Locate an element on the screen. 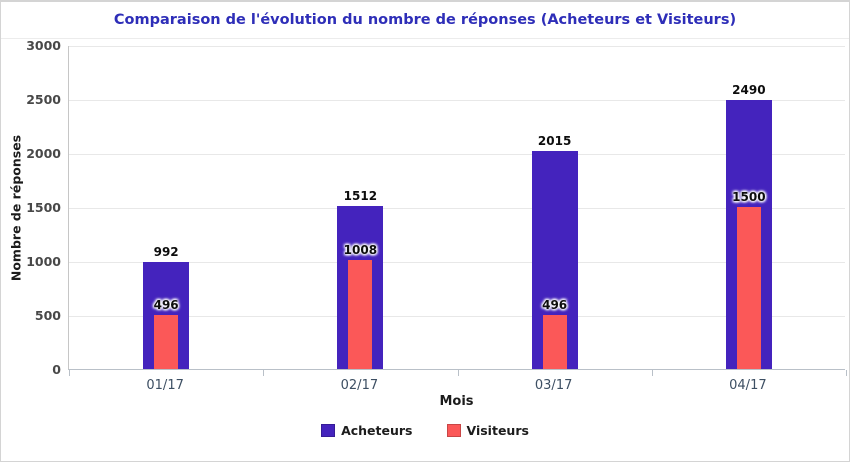 Image resolution: width=850 pixels, height=462 pixels. bar-visiteurs-03/17 is located at coordinates (555, 342).